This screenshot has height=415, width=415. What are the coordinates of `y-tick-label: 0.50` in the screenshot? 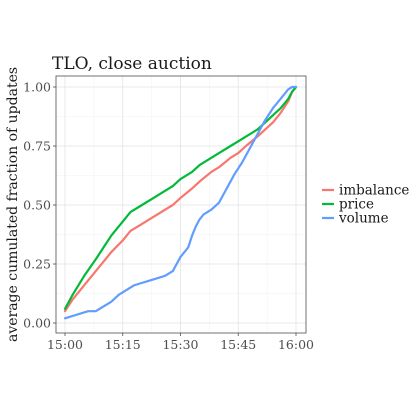 It's located at (37, 205).